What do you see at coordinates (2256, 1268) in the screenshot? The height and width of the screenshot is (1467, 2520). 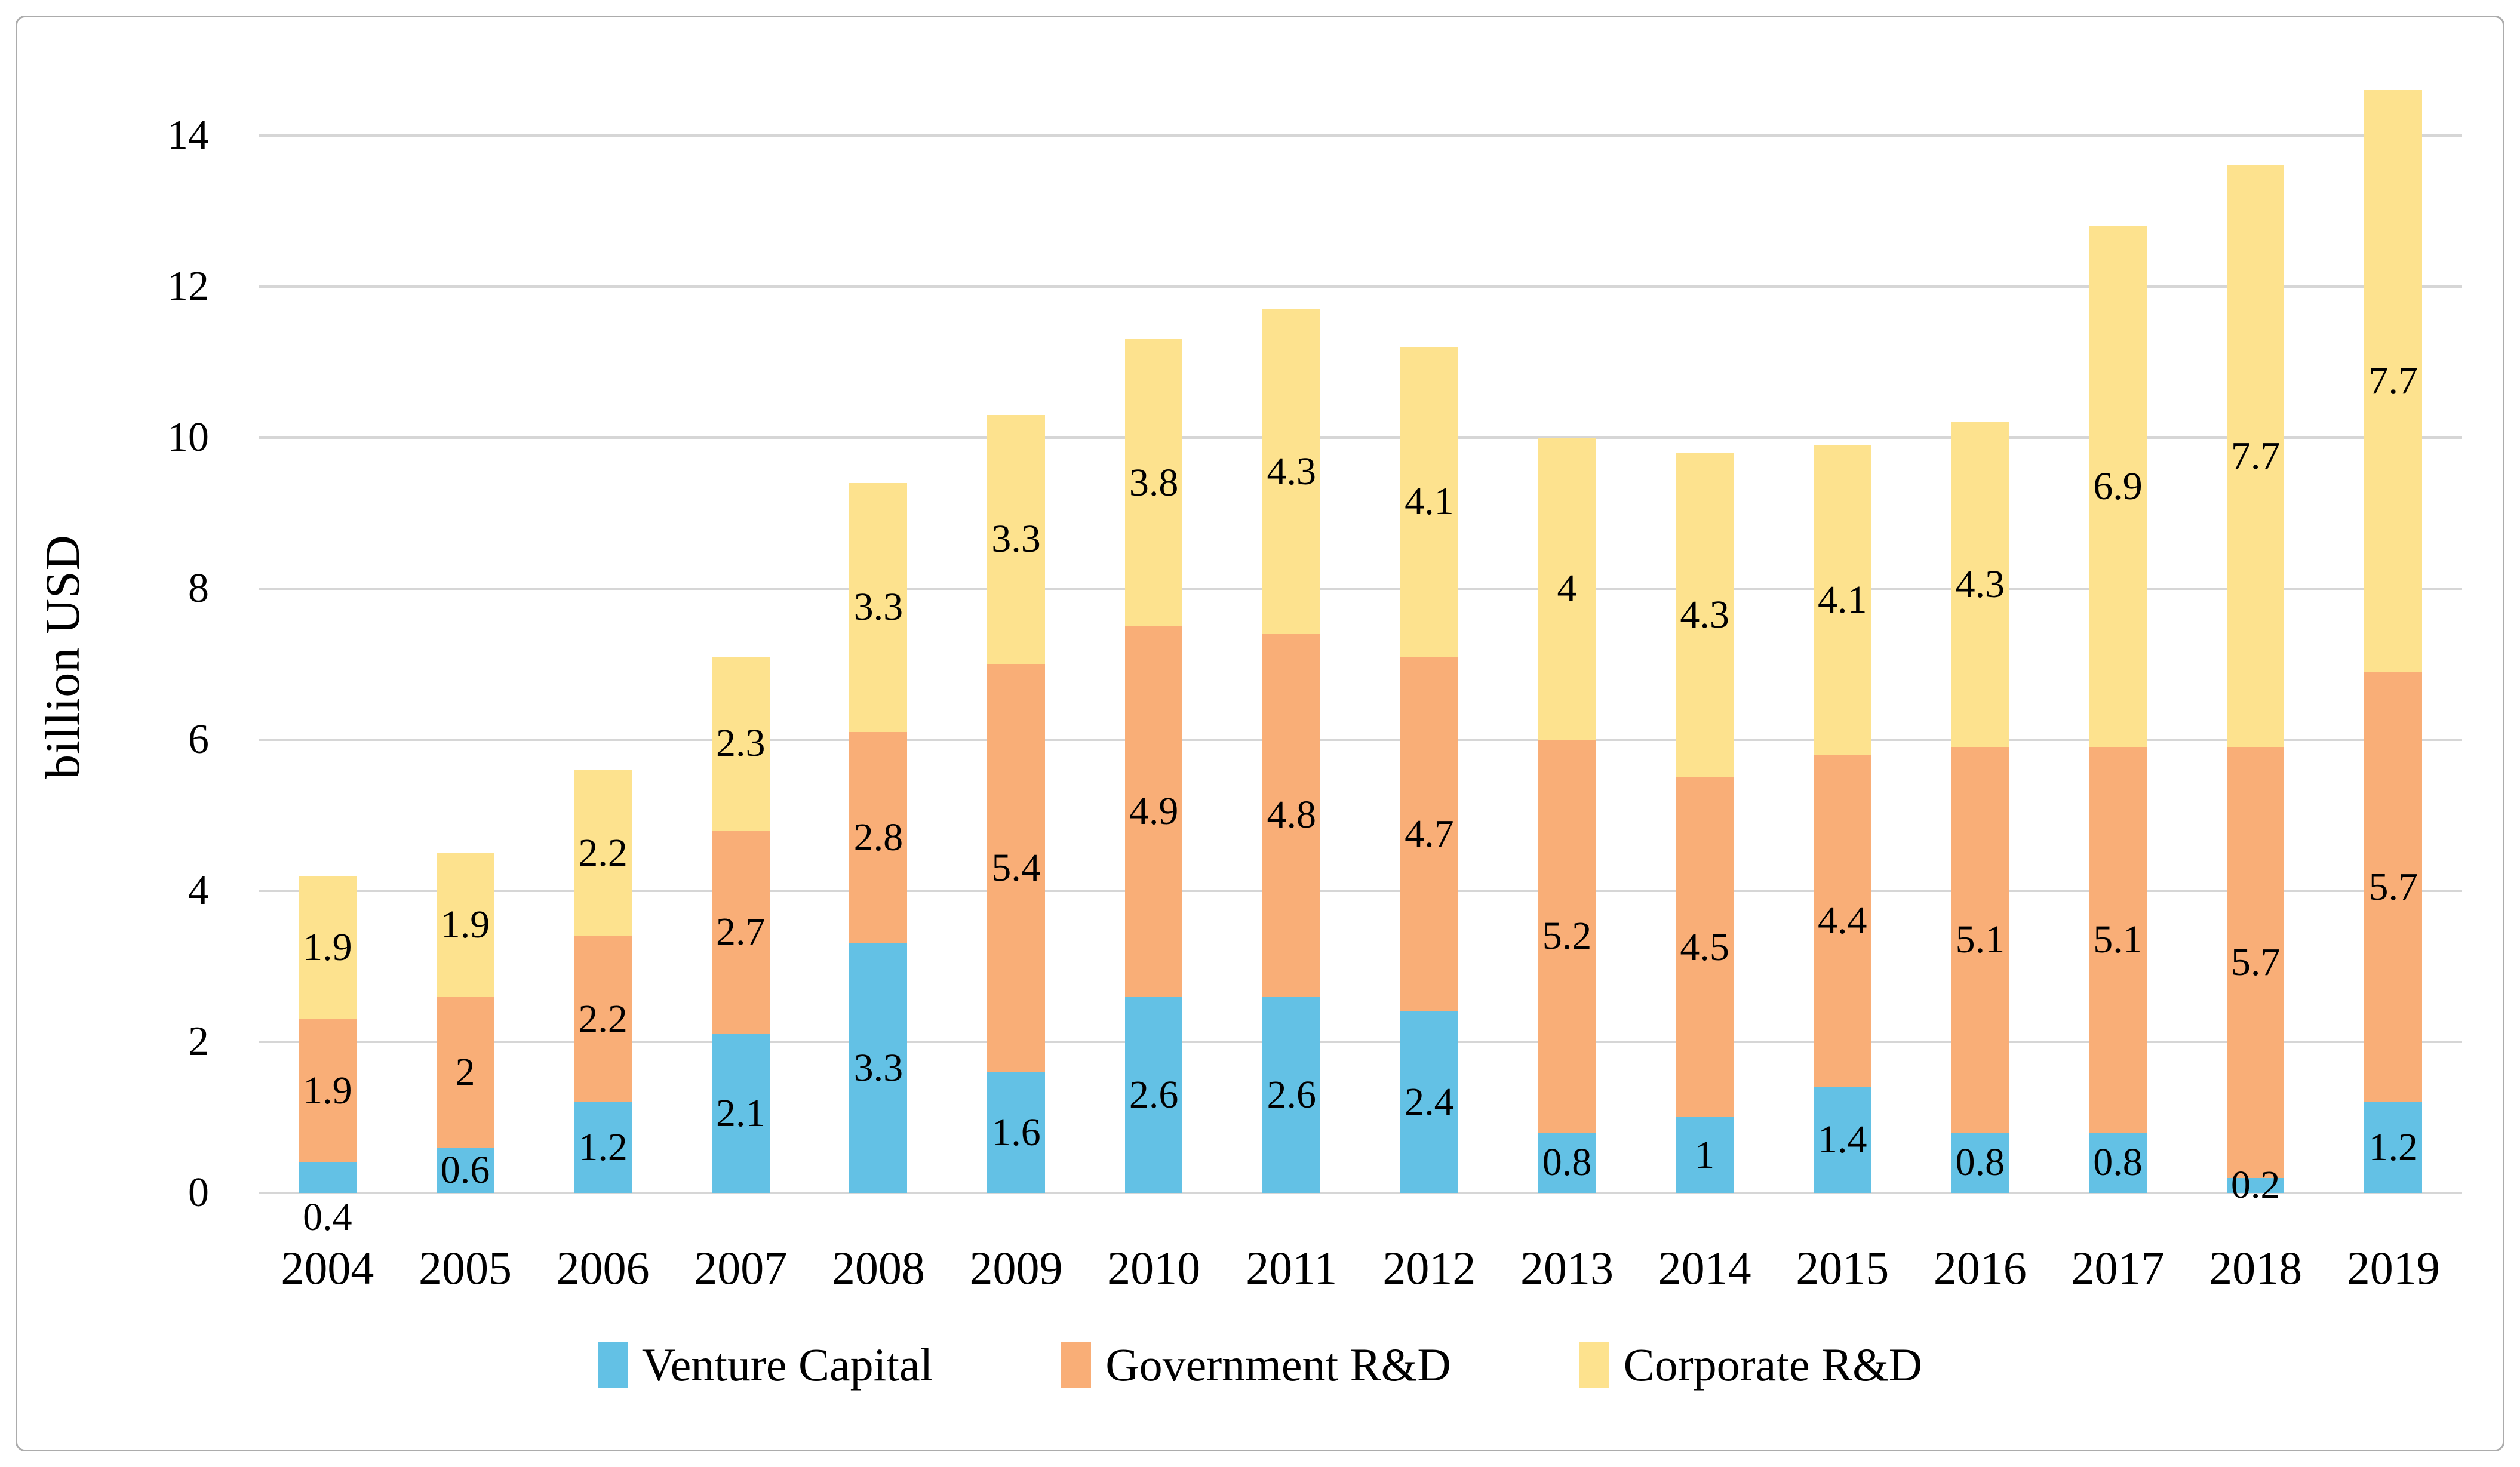 I see `x-tick-label: 2018` at bounding box center [2256, 1268].